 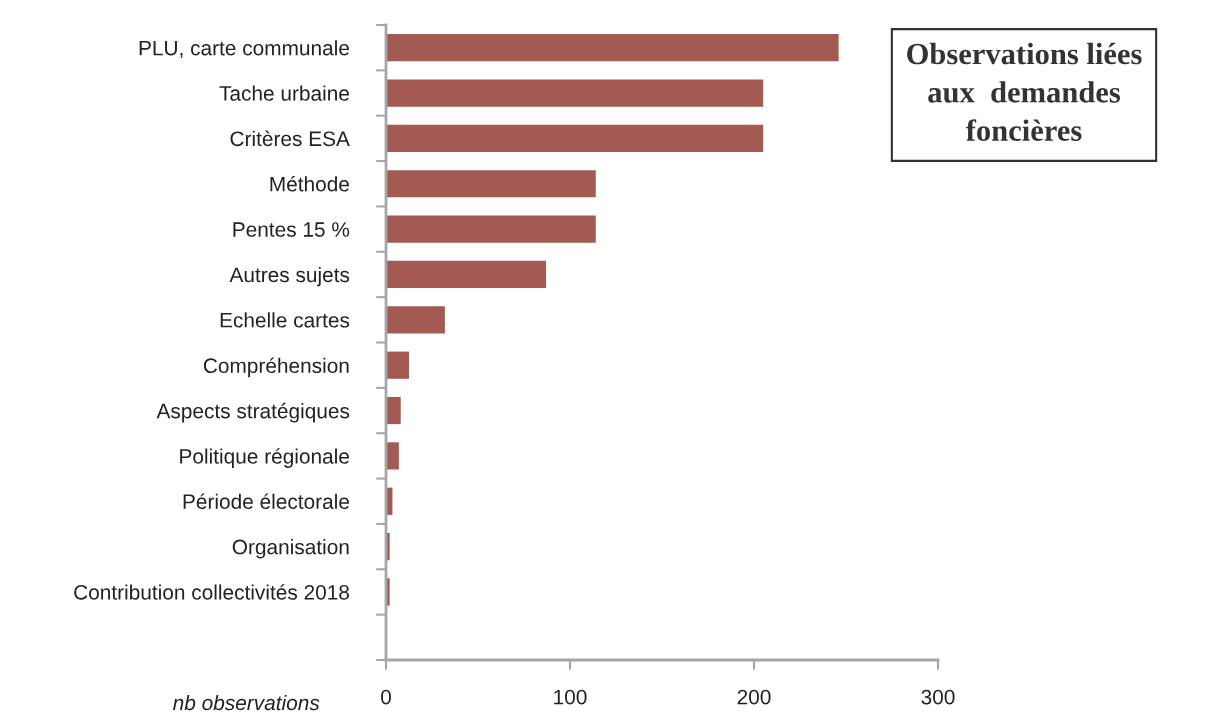 What do you see at coordinates (289, 276) in the screenshot?
I see `y-tick-label: Autres sujets` at bounding box center [289, 276].